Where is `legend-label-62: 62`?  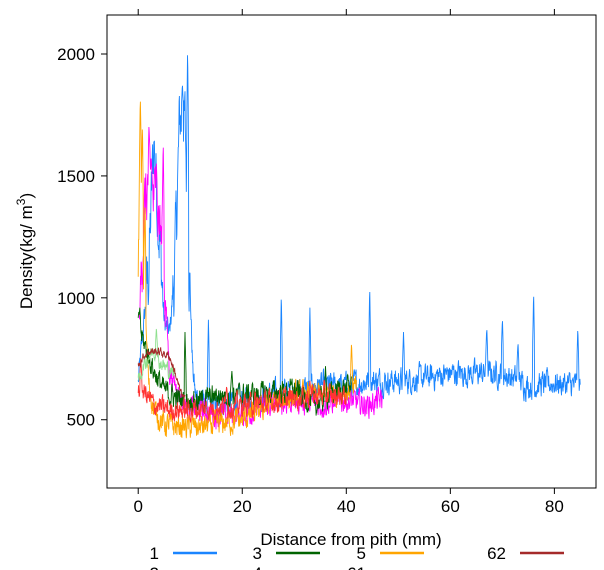
legend-label-62: 62 is located at coordinates (496, 553).